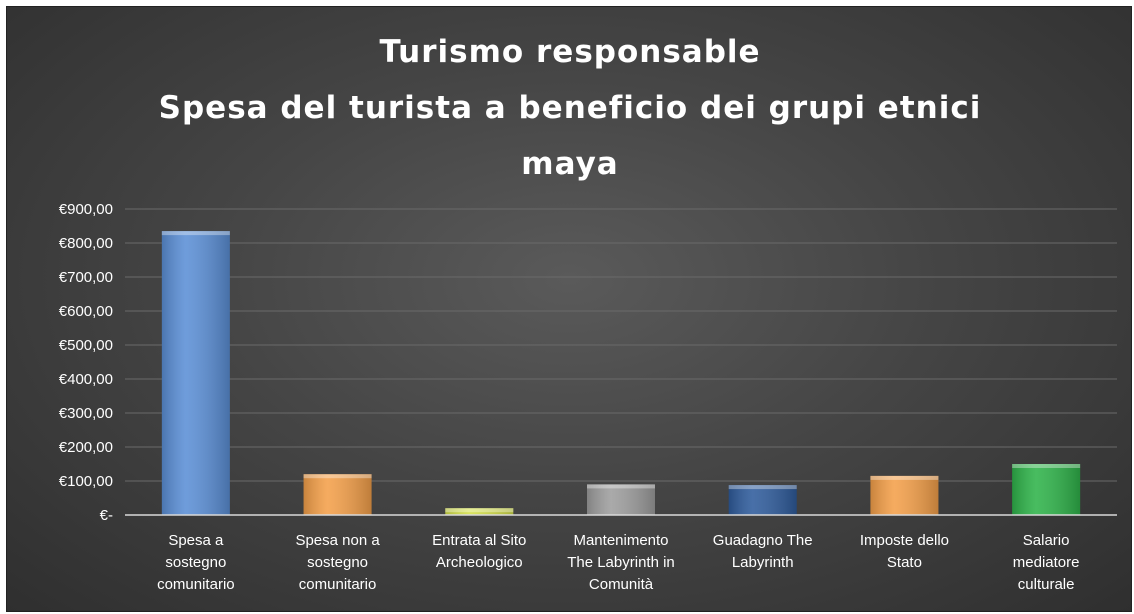  Describe the element at coordinates (86, 379) in the screenshot. I see `y-tick-label: €400,00` at that location.